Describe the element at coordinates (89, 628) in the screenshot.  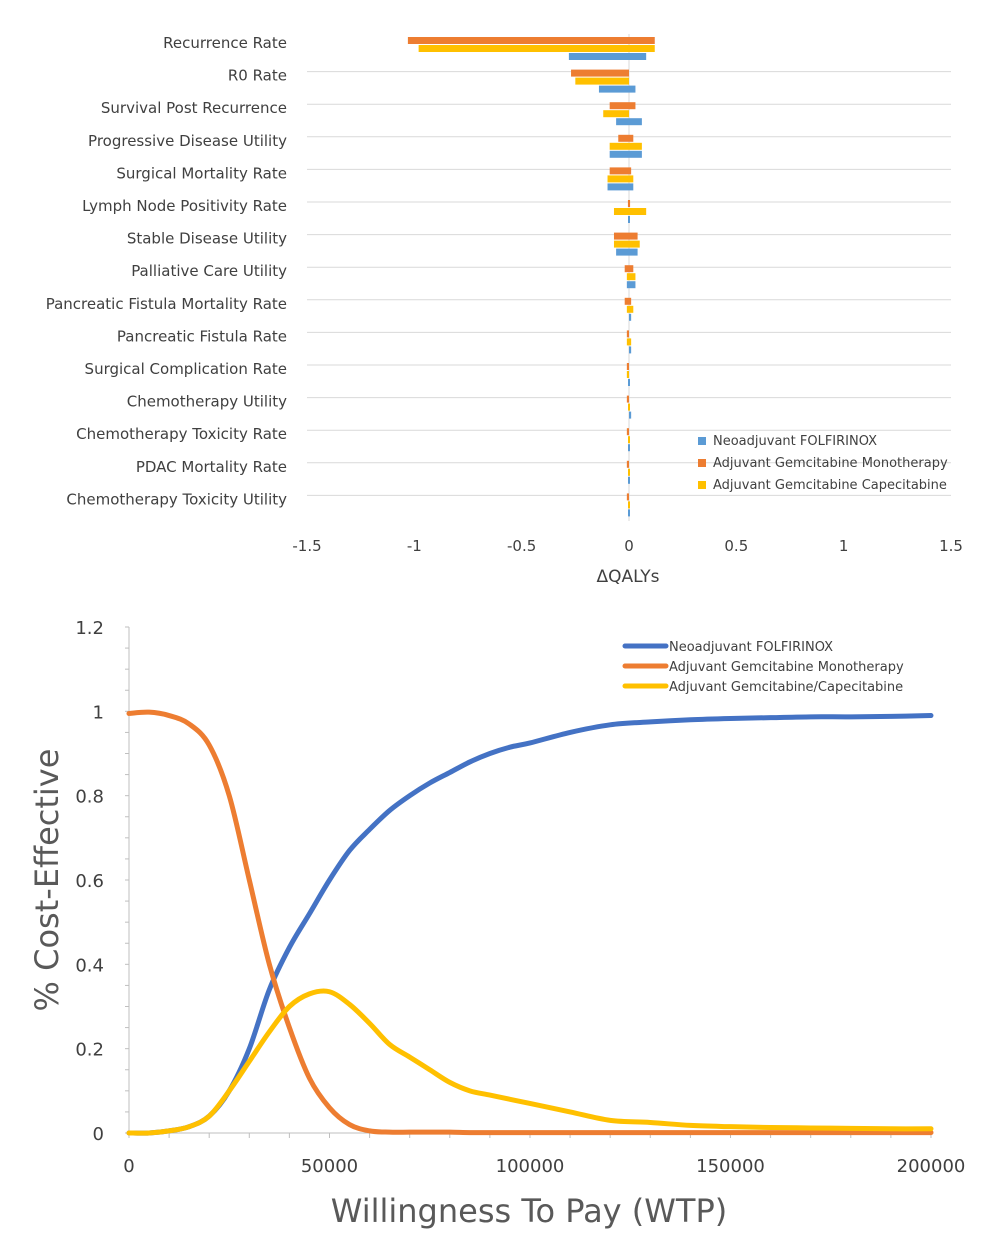
I see `line-chart-y-tick-label: 1.2` at that location.